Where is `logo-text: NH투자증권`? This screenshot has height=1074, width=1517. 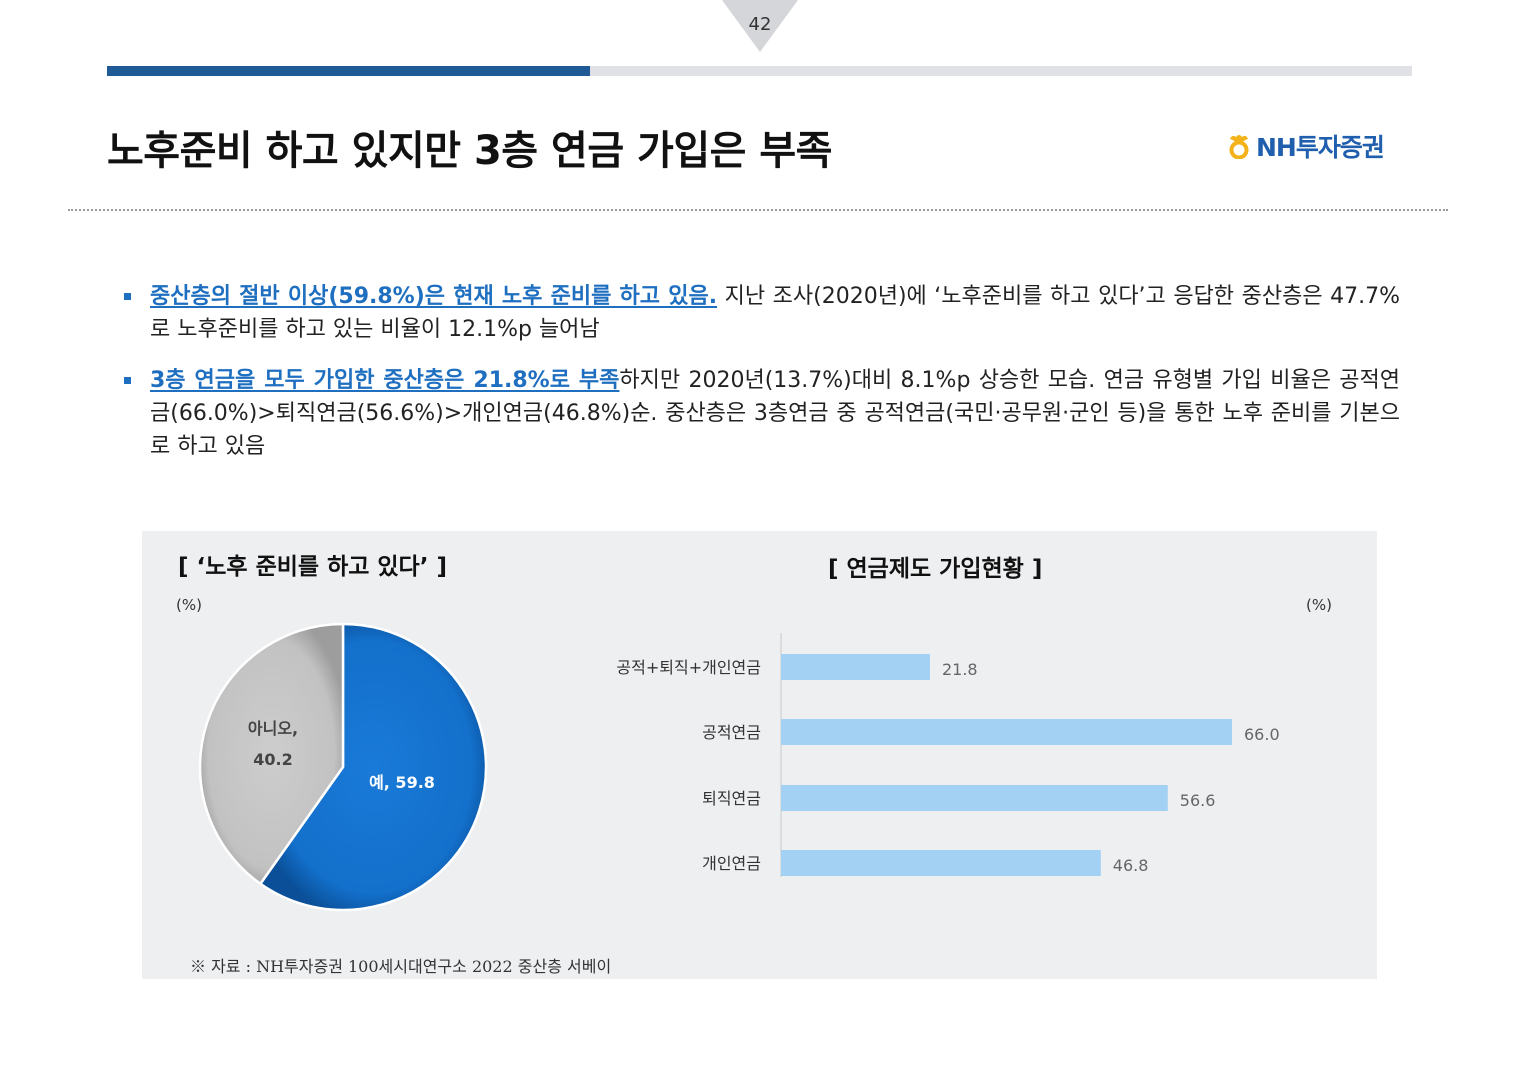
logo-text: NH투자증권 is located at coordinates (1320, 147).